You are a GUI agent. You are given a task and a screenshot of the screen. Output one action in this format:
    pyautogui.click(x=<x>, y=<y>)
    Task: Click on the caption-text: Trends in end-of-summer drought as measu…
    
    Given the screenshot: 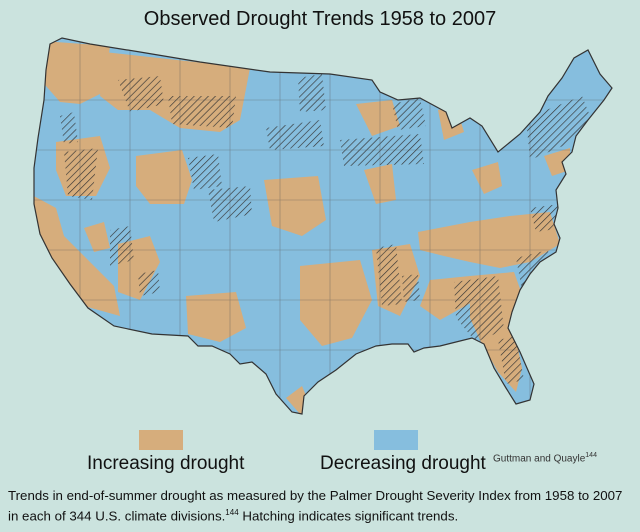 What is the action you would take?
    pyautogui.click(x=315, y=506)
    